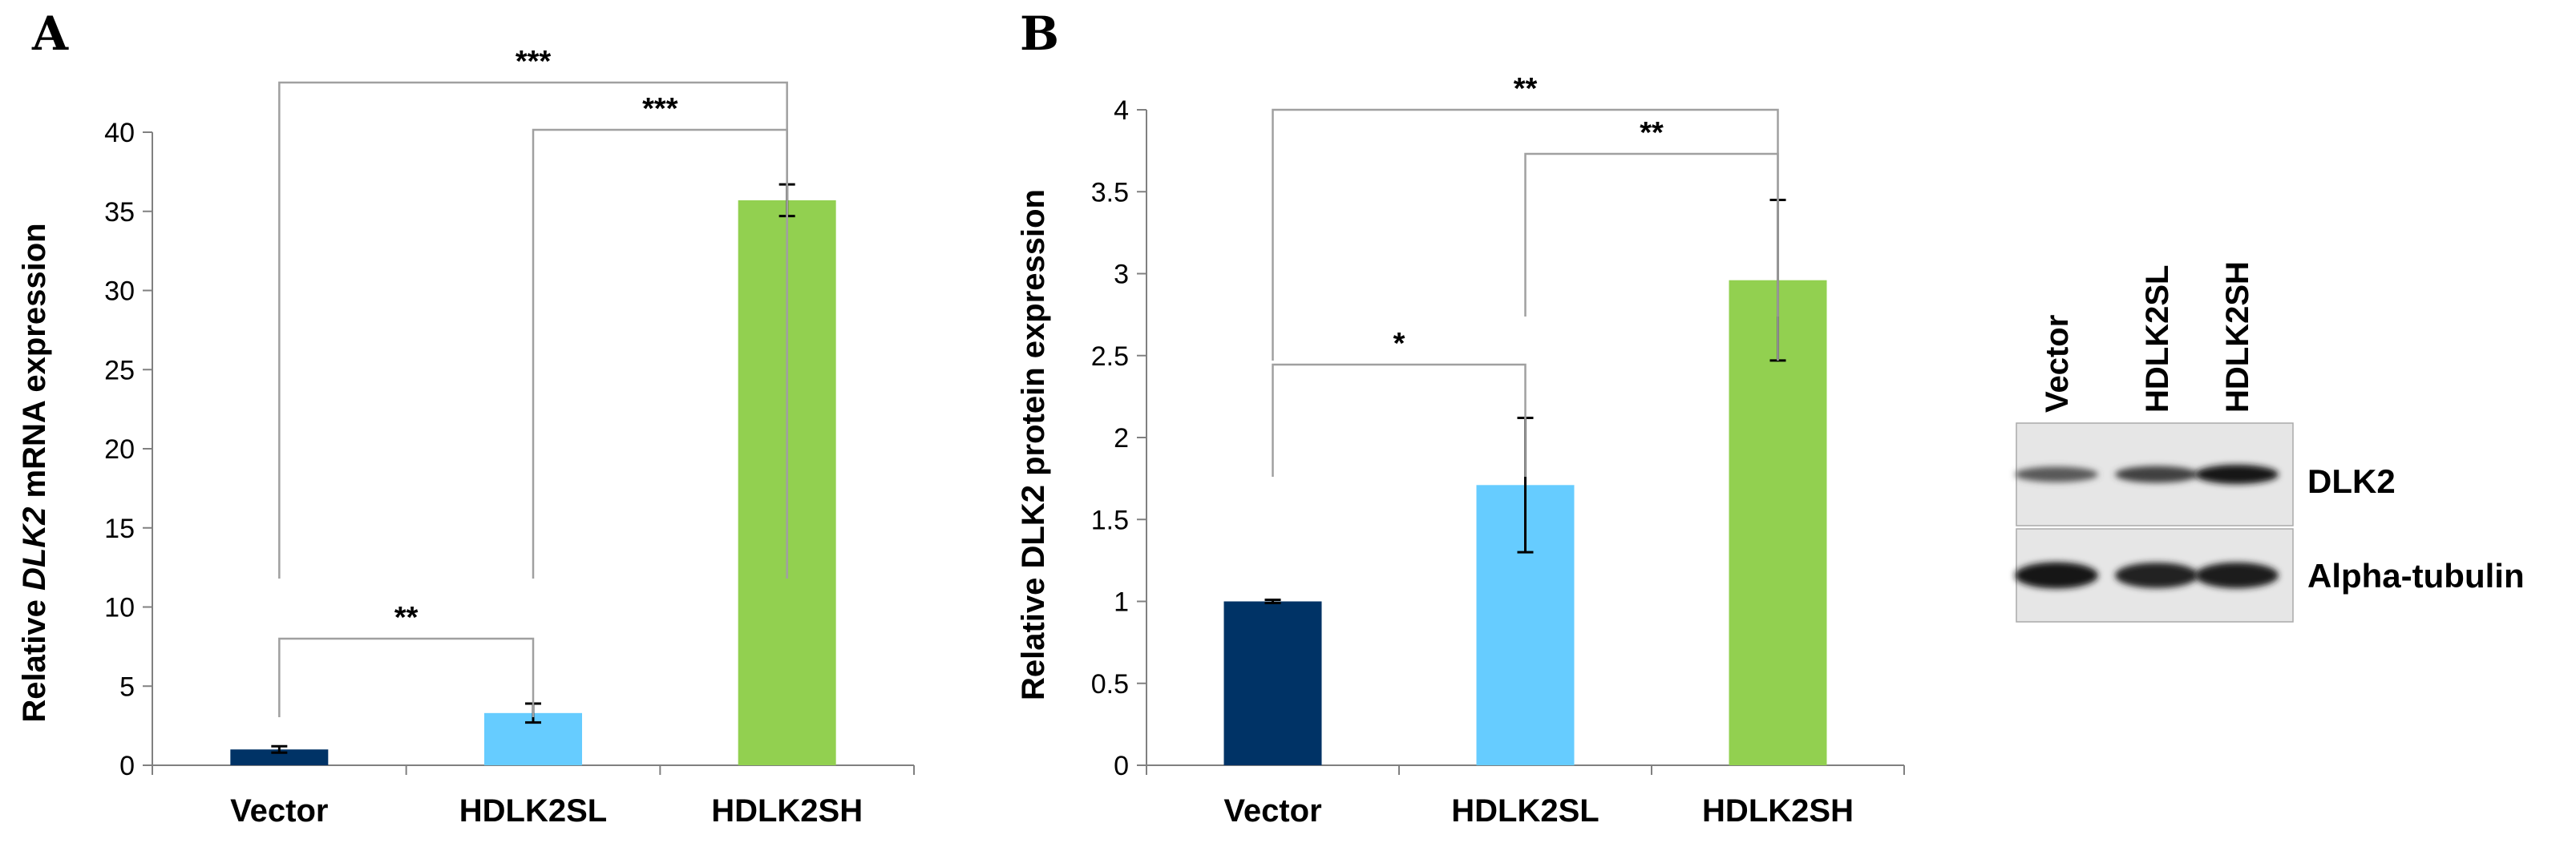 This screenshot has width=2576, height=843. Describe the element at coordinates (119, 450) in the screenshot. I see `a-y-tick-label: 20` at that location.